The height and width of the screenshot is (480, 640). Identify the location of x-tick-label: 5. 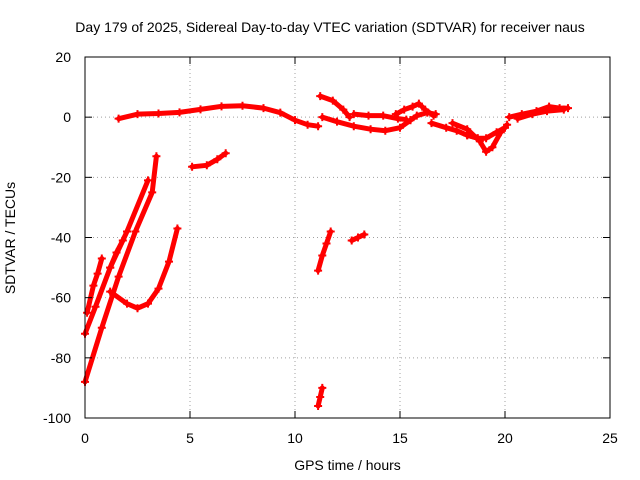
(190, 438).